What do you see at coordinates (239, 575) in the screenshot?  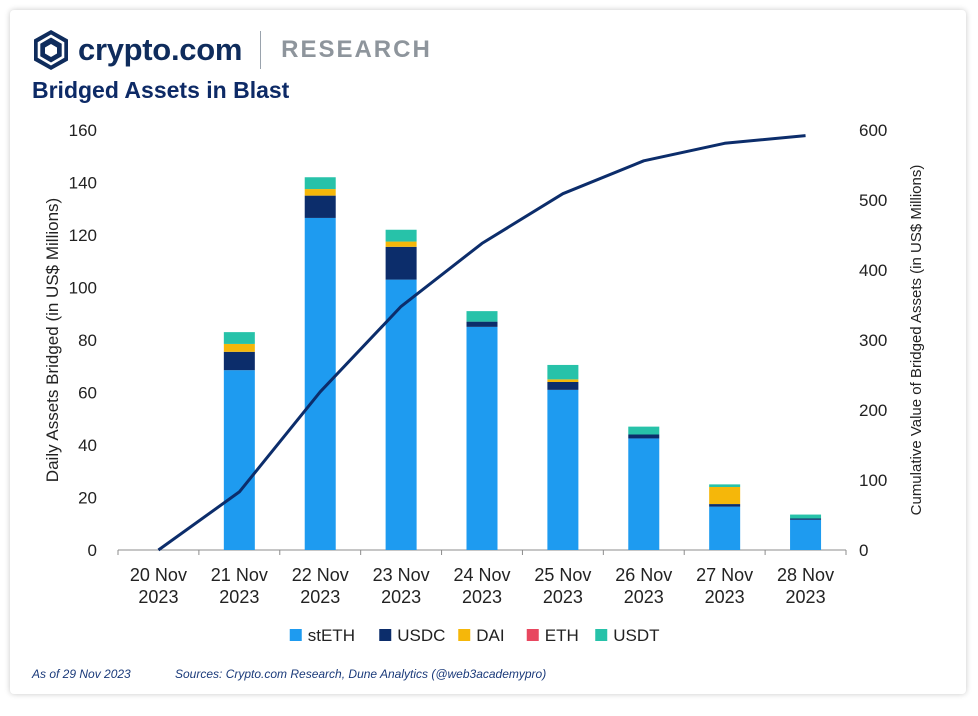 I see `x-tick-label: 21 Nov` at bounding box center [239, 575].